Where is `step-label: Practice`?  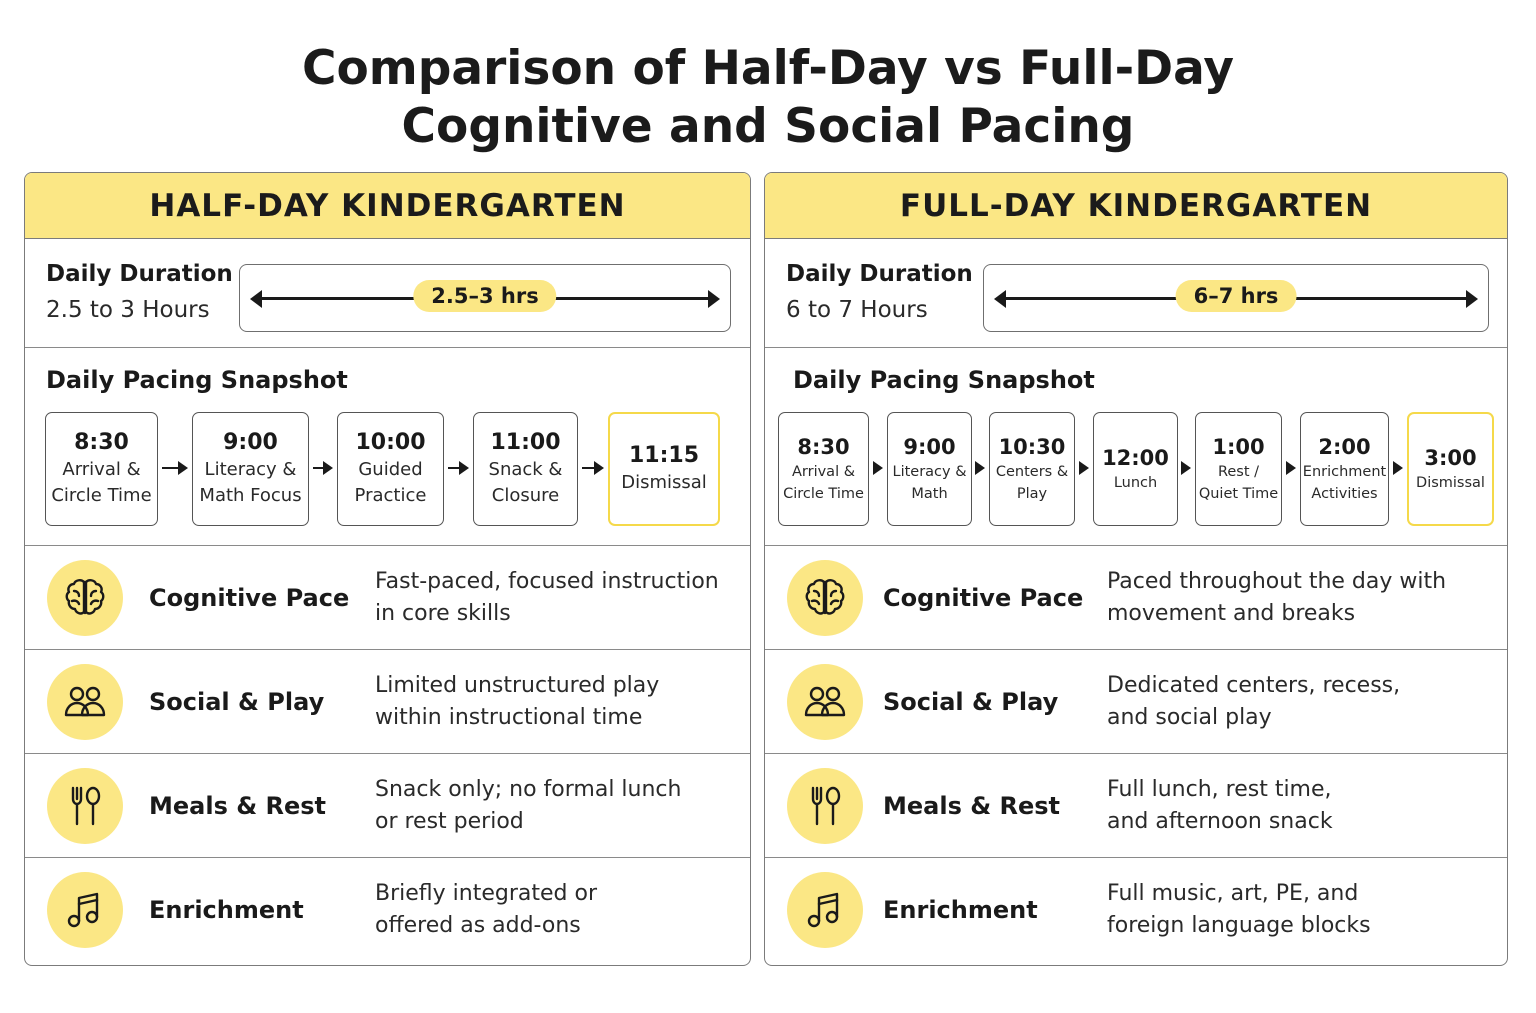 step-label: Practice is located at coordinates (390, 495).